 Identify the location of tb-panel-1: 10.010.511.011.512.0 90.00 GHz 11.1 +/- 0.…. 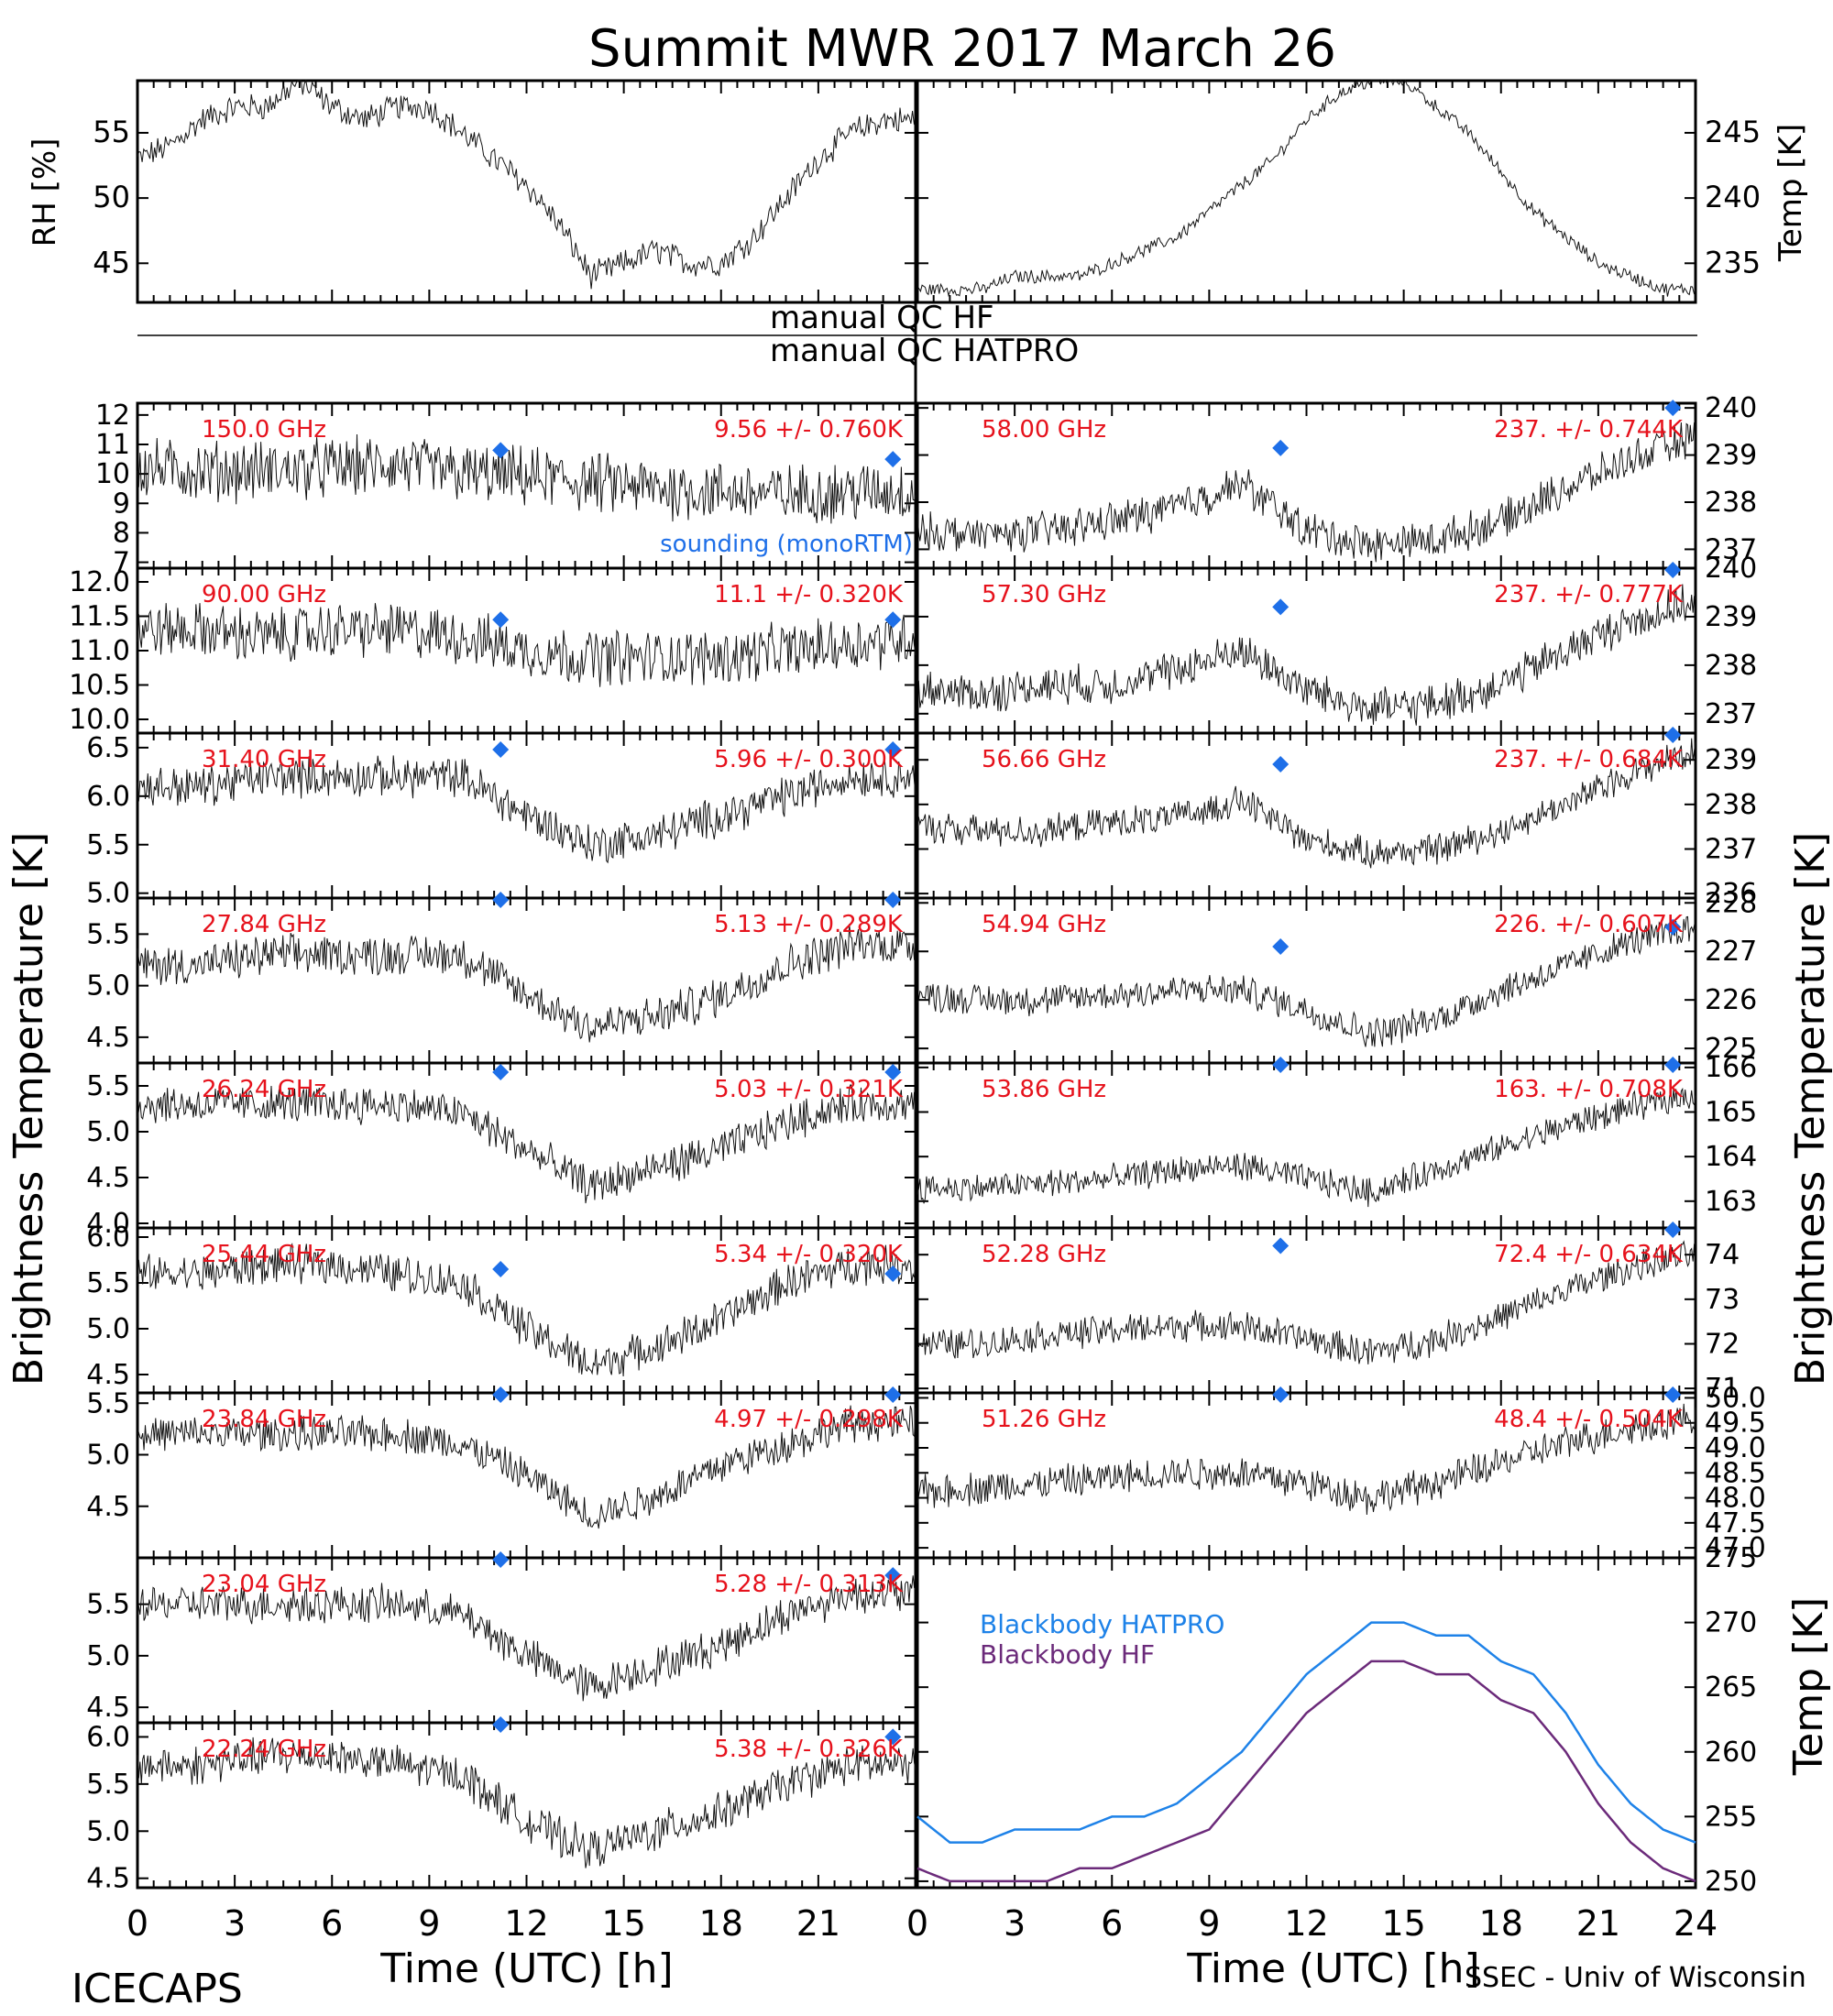
(493, 651).